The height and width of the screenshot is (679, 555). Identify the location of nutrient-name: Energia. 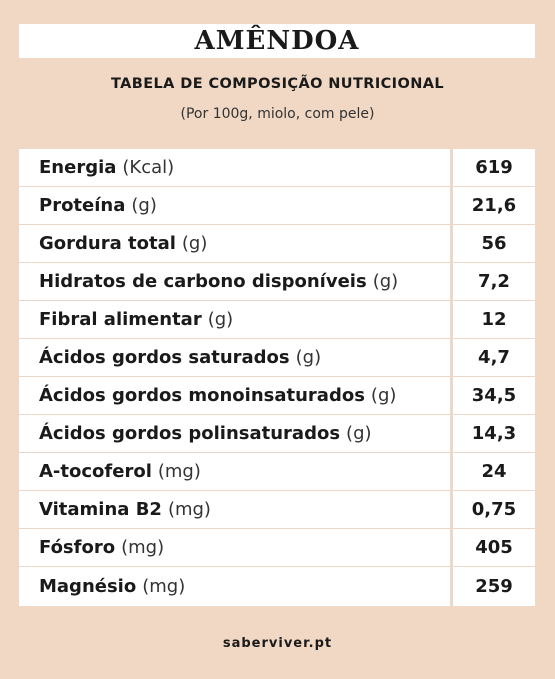
(78, 167).